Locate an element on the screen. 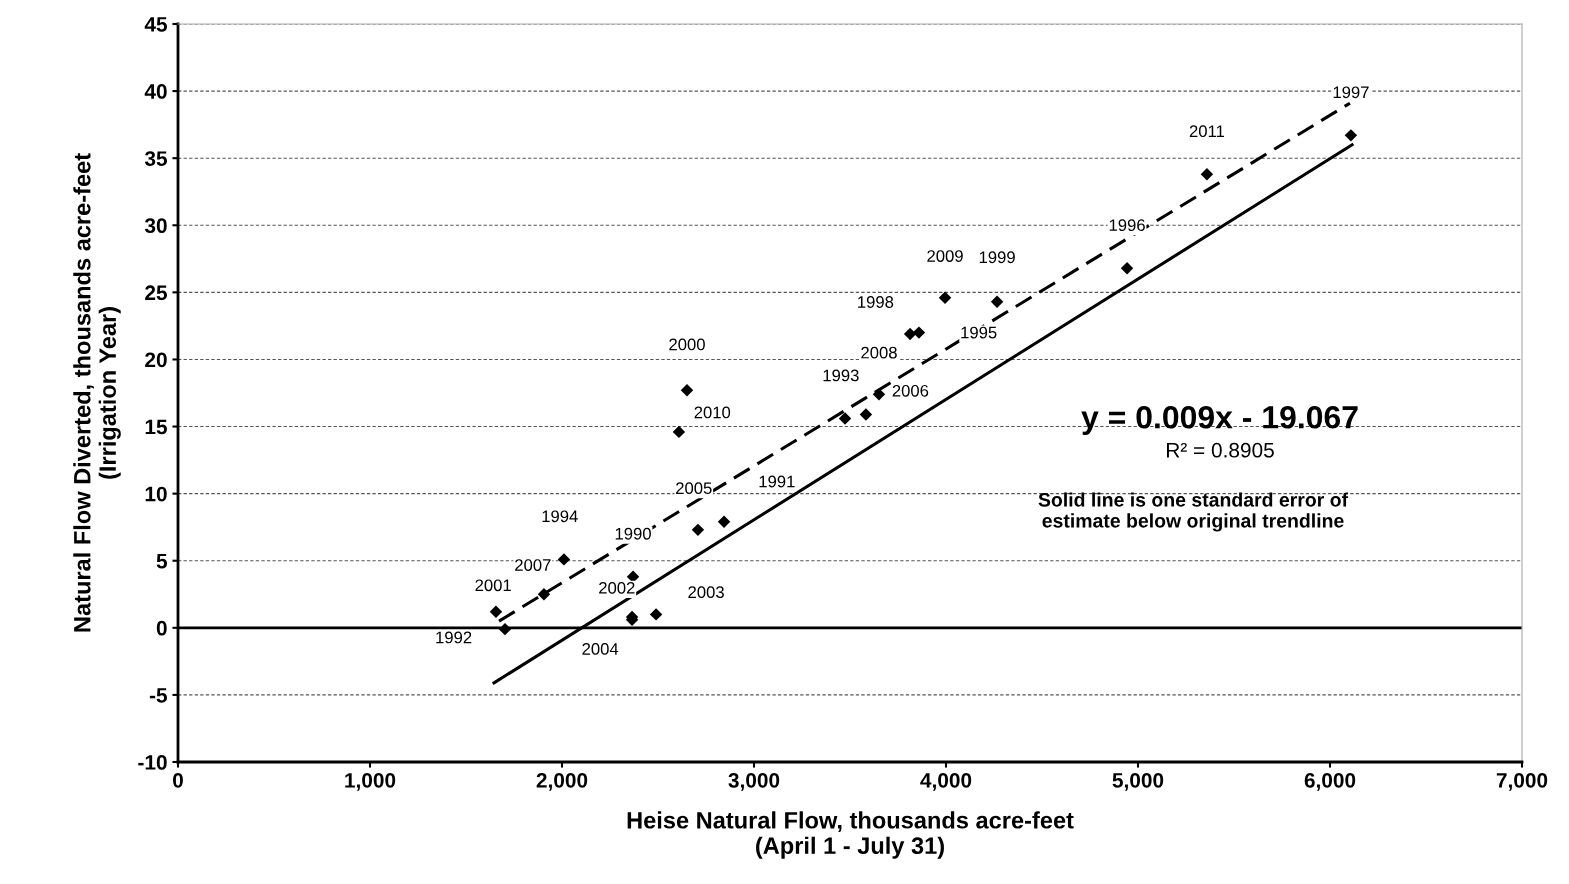  annotation: 1997 is located at coordinates (1351, 92).